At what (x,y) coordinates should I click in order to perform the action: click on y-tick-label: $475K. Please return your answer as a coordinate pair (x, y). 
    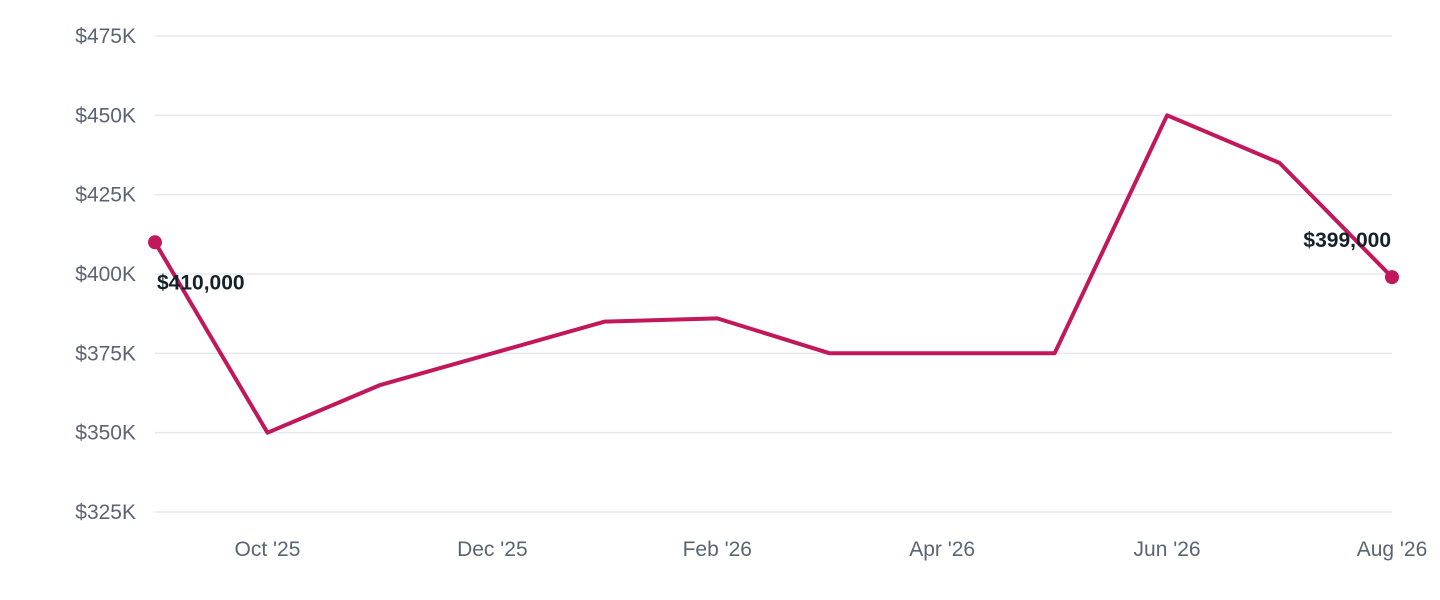
    Looking at the image, I should click on (105, 36).